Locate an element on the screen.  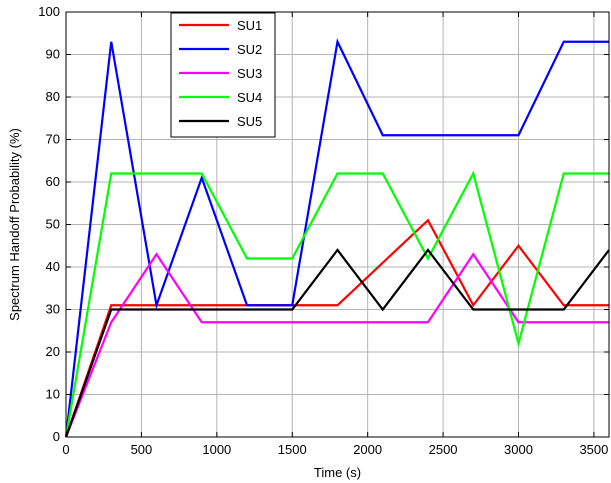
y-tick-label: 80 is located at coordinates (53, 96).